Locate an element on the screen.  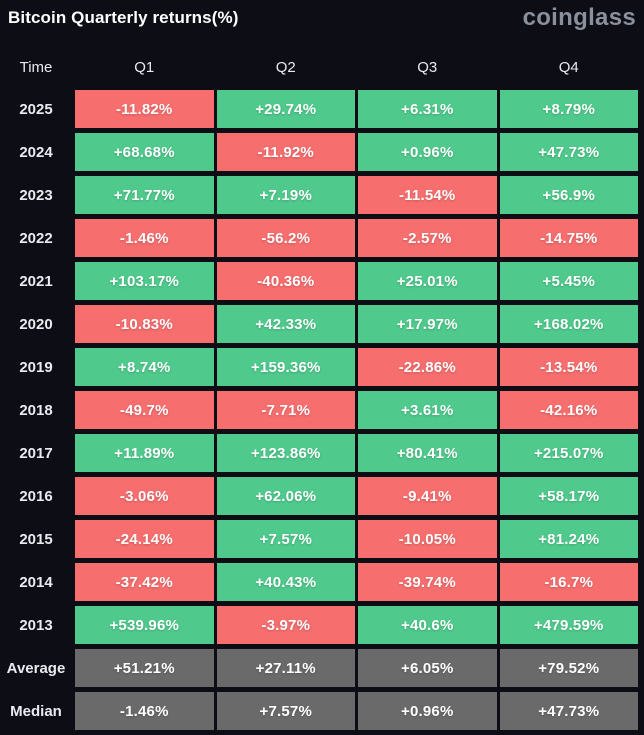
return-cell: -11.82% is located at coordinates (144, 109).